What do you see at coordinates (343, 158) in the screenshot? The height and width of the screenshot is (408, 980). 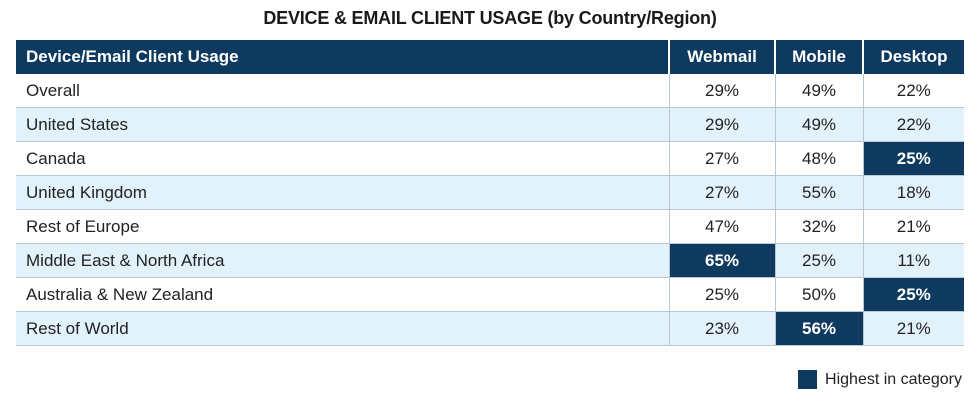 I see `row-label: Canada` at bounding box center [343, 158].